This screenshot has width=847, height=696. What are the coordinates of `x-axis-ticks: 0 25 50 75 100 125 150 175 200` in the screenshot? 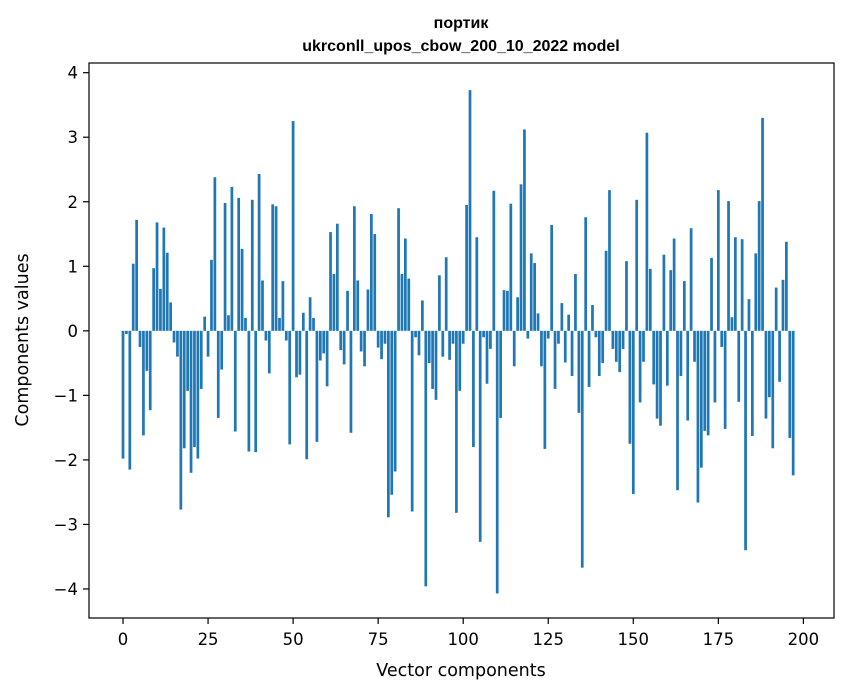 It's located at (468, 633).